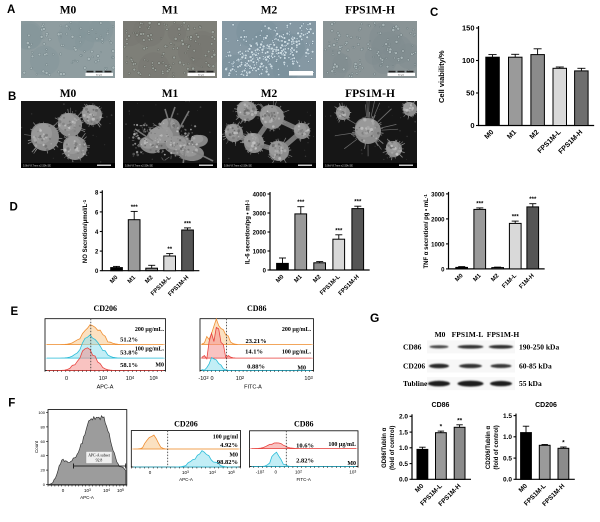 The height and width of the screenshot is (522, 600). What do you see at coordinates (489, 448) in the screenshot?
I see `svg-text: CD206/Tublin α` at bounding box center [489, 448].